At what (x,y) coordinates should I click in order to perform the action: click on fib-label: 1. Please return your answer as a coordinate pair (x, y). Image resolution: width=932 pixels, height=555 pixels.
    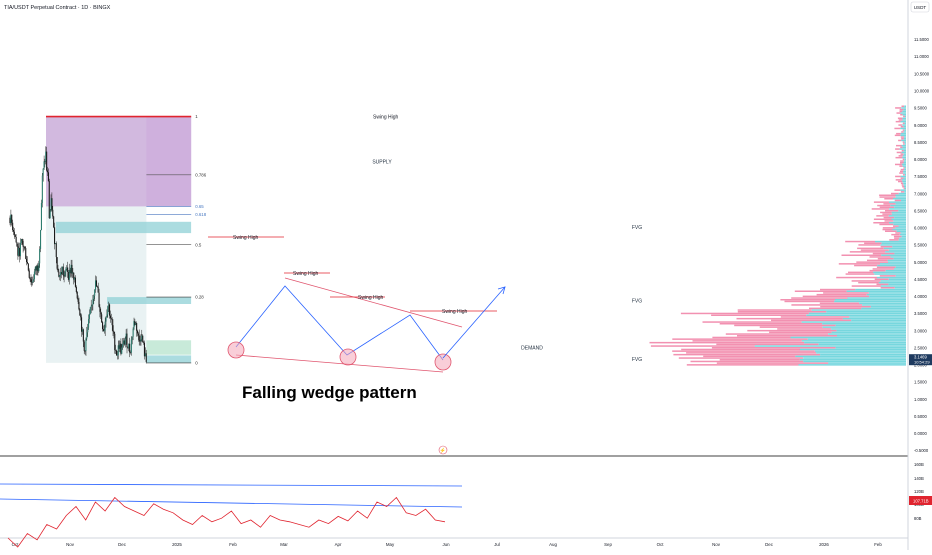
    Looking at the image, I should click on (196, 116).